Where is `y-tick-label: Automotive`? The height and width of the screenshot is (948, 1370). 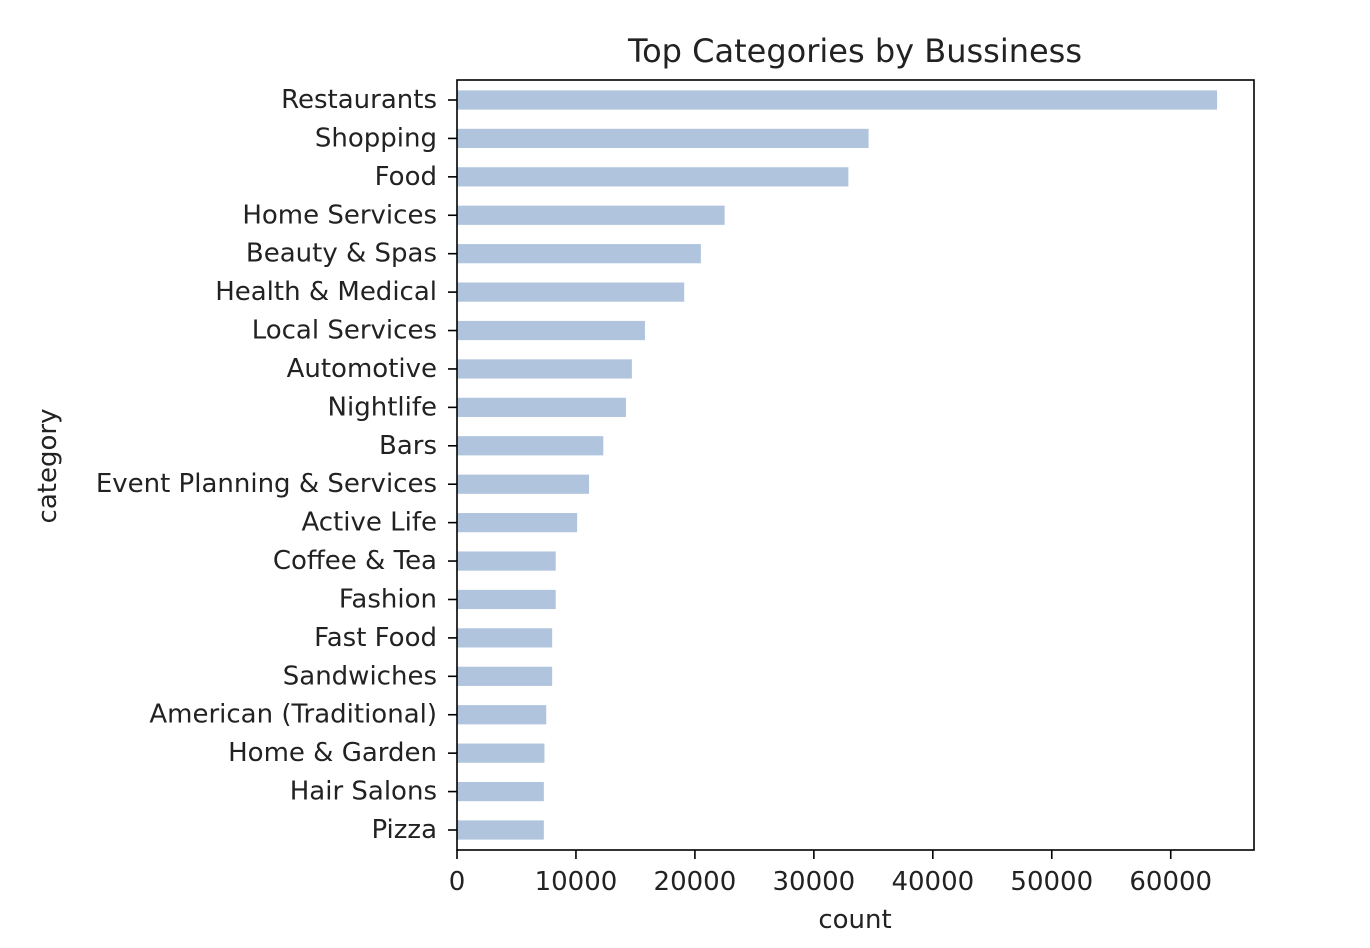 y-tick-label: Automotive is located at coordinates (362, 369).